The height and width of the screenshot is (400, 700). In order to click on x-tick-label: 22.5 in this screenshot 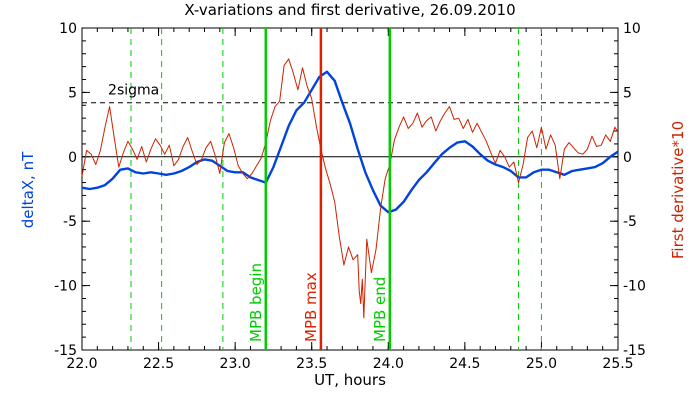, I will do `click(158, 364)`.